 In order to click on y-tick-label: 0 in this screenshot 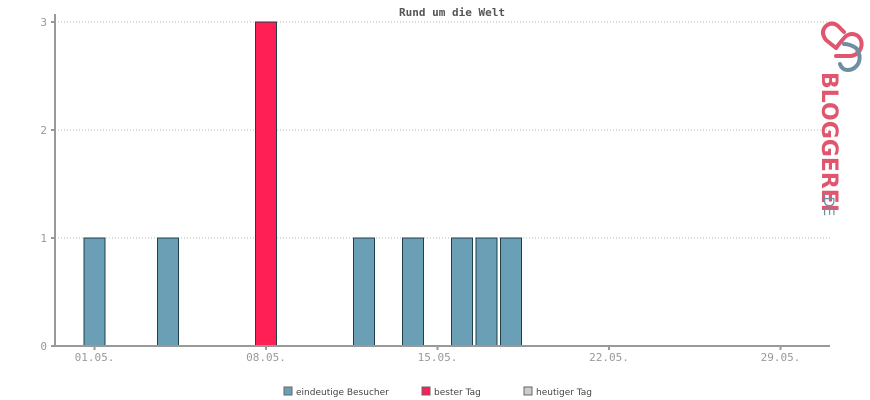, I will do `click(43, 346)`.